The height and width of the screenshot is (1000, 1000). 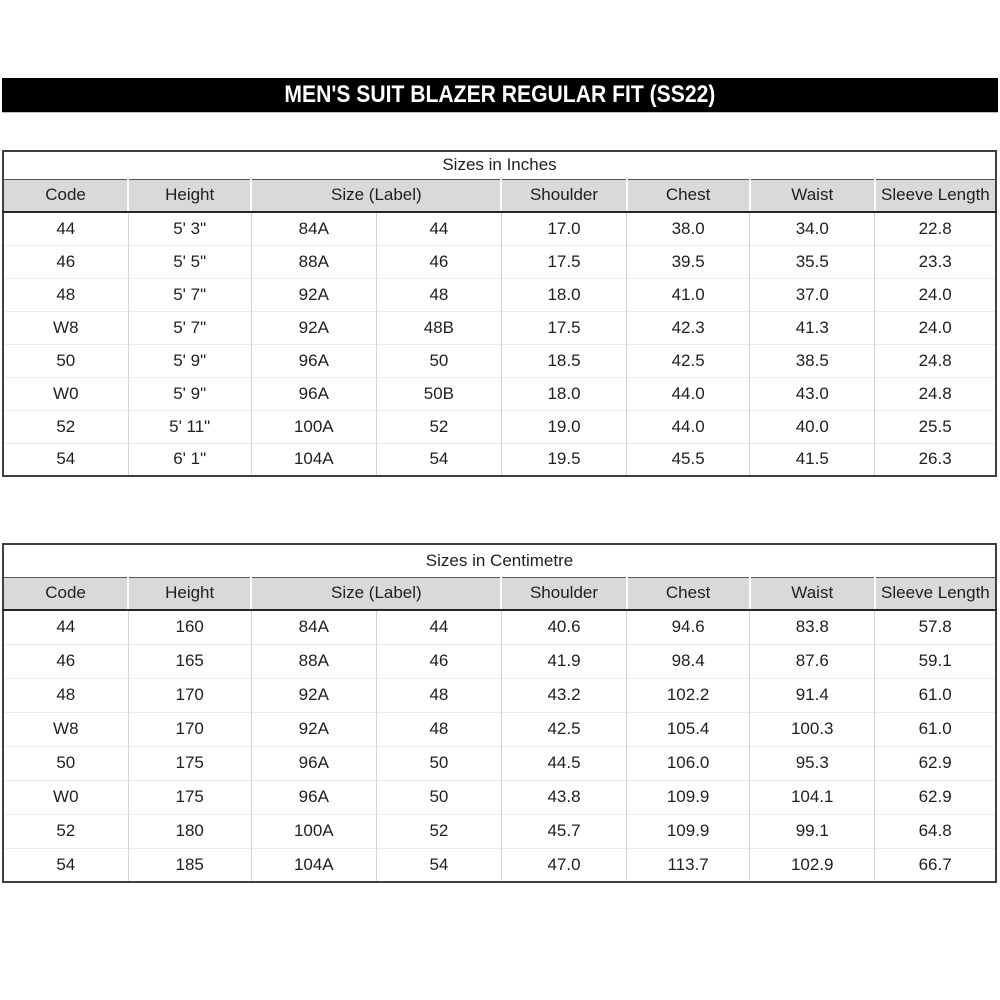 I want to click on table-row: 52 180 100A 52 45.7 109.9 99.1 64.8, so click(x=499, y=830).